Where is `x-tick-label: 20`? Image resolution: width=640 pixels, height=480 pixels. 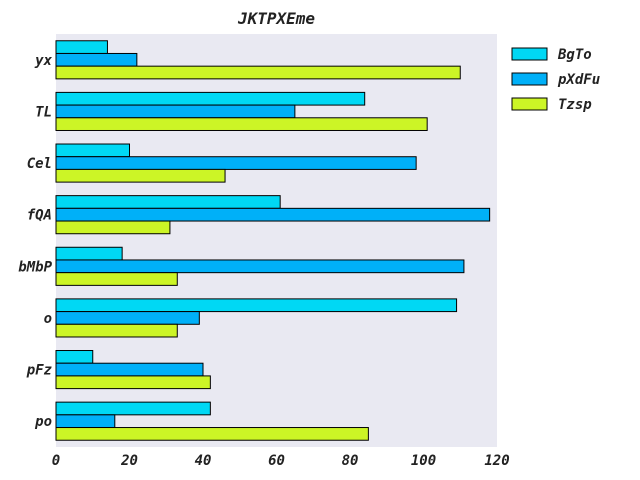
x-tick-label: 20 is located at coordinates (129, 461).